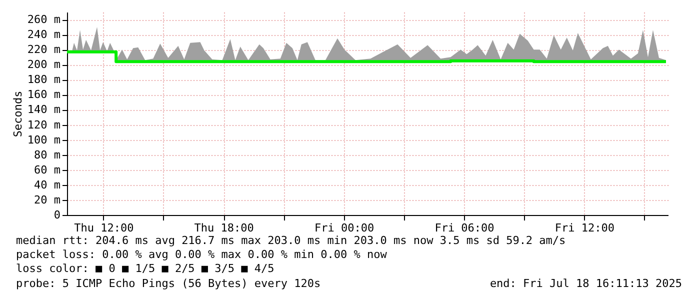  What do you see at coordinates (44, 125) in the screenshot?
I see `y-tick-label: 120 m` at bounding box center [44, 125].